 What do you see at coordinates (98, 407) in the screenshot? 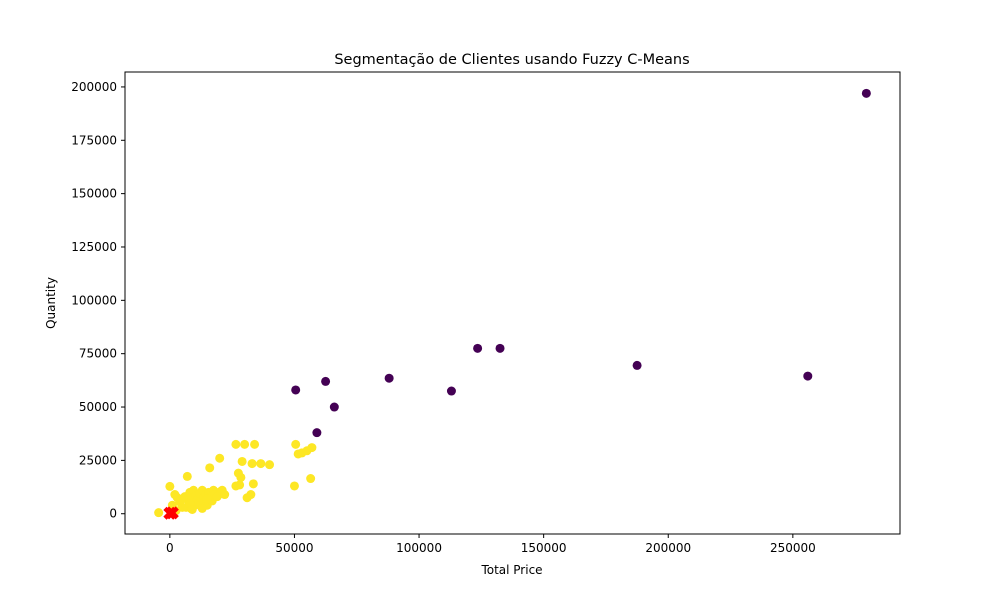
I see `y-tick-label: 50000` at bounding box center [98, 407].